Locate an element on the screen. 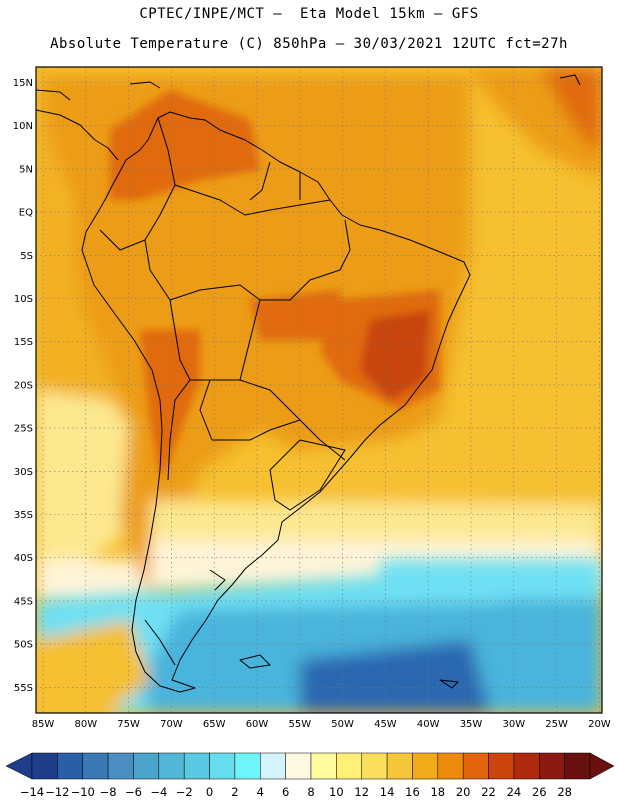  lon-label: 65W is located at coordinates (214, 724).